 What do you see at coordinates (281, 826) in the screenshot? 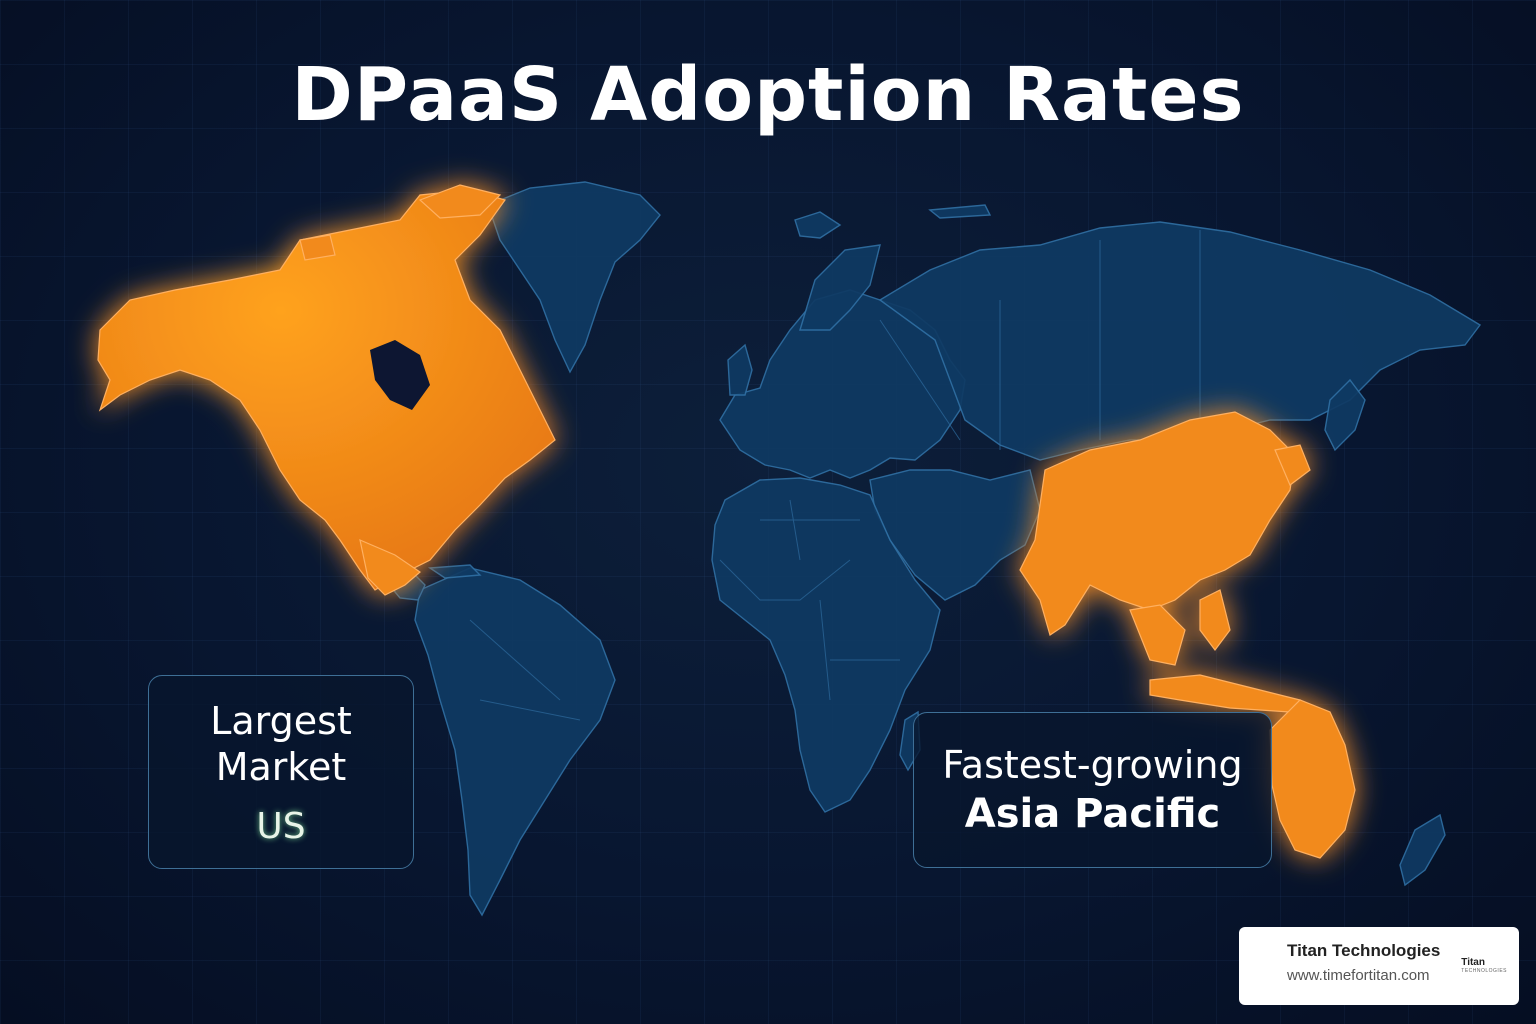
I see `largest-market-value: US` at bounding box center [281, 826].